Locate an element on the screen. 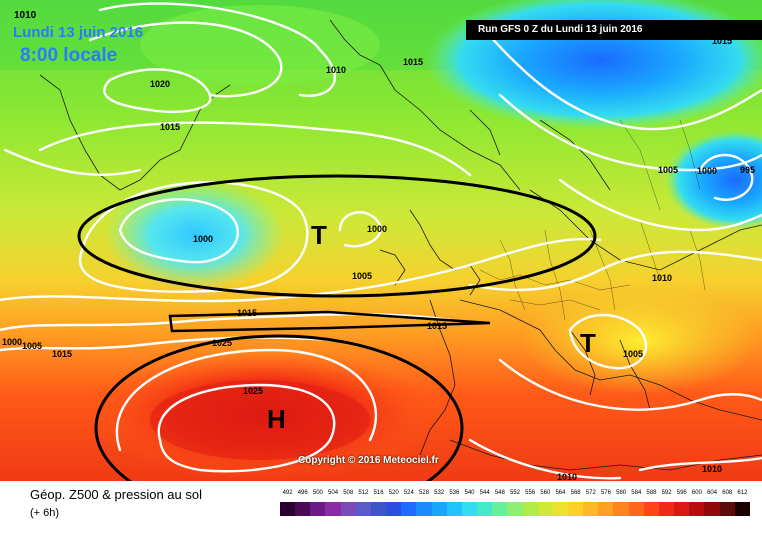 This screenshot has height=541, width=762. colorscale-tick: 496 is located at coordinates (302, 493).